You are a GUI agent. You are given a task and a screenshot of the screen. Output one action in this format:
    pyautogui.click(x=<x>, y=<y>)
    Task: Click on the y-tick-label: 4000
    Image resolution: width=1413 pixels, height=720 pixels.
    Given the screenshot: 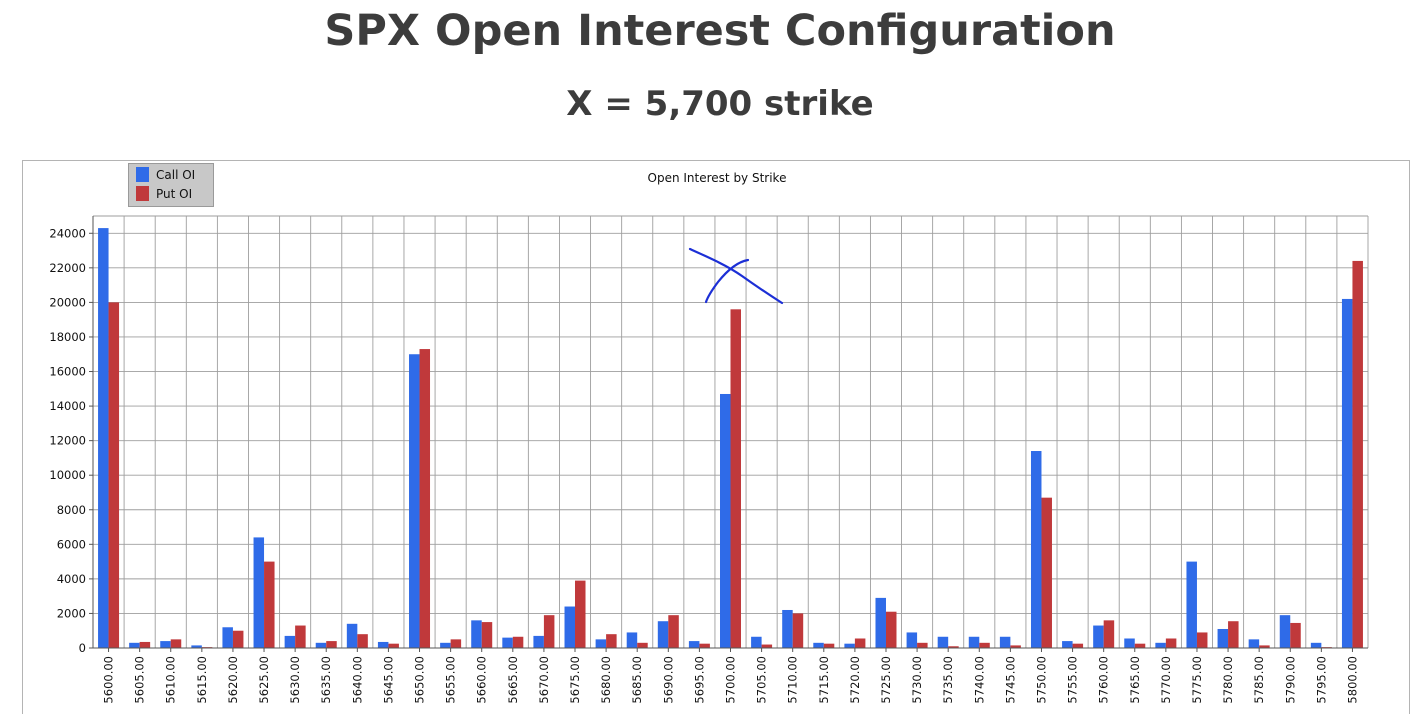 What is the action you would take?
    pyautogui.click(x=71, y=579)
    